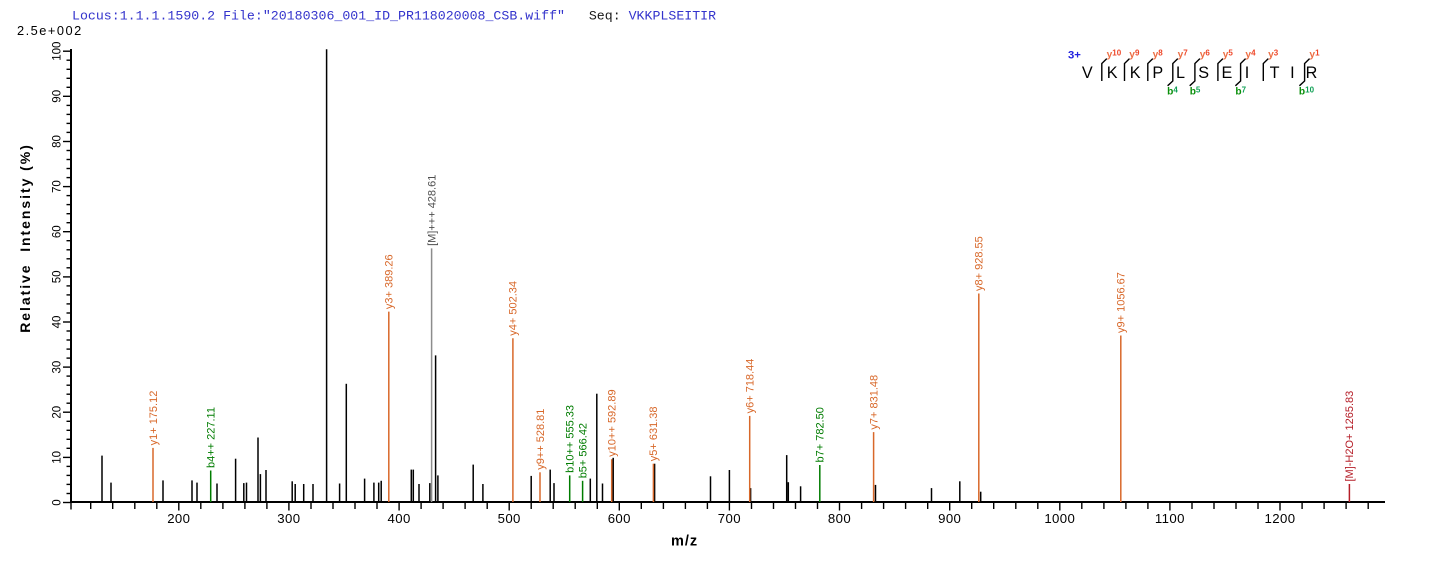 The image size is (1436, 567). What do you see at coordinates (58, 412) in the screenshot?
I see `svg-text: 20` at bounding box center [58, 412].